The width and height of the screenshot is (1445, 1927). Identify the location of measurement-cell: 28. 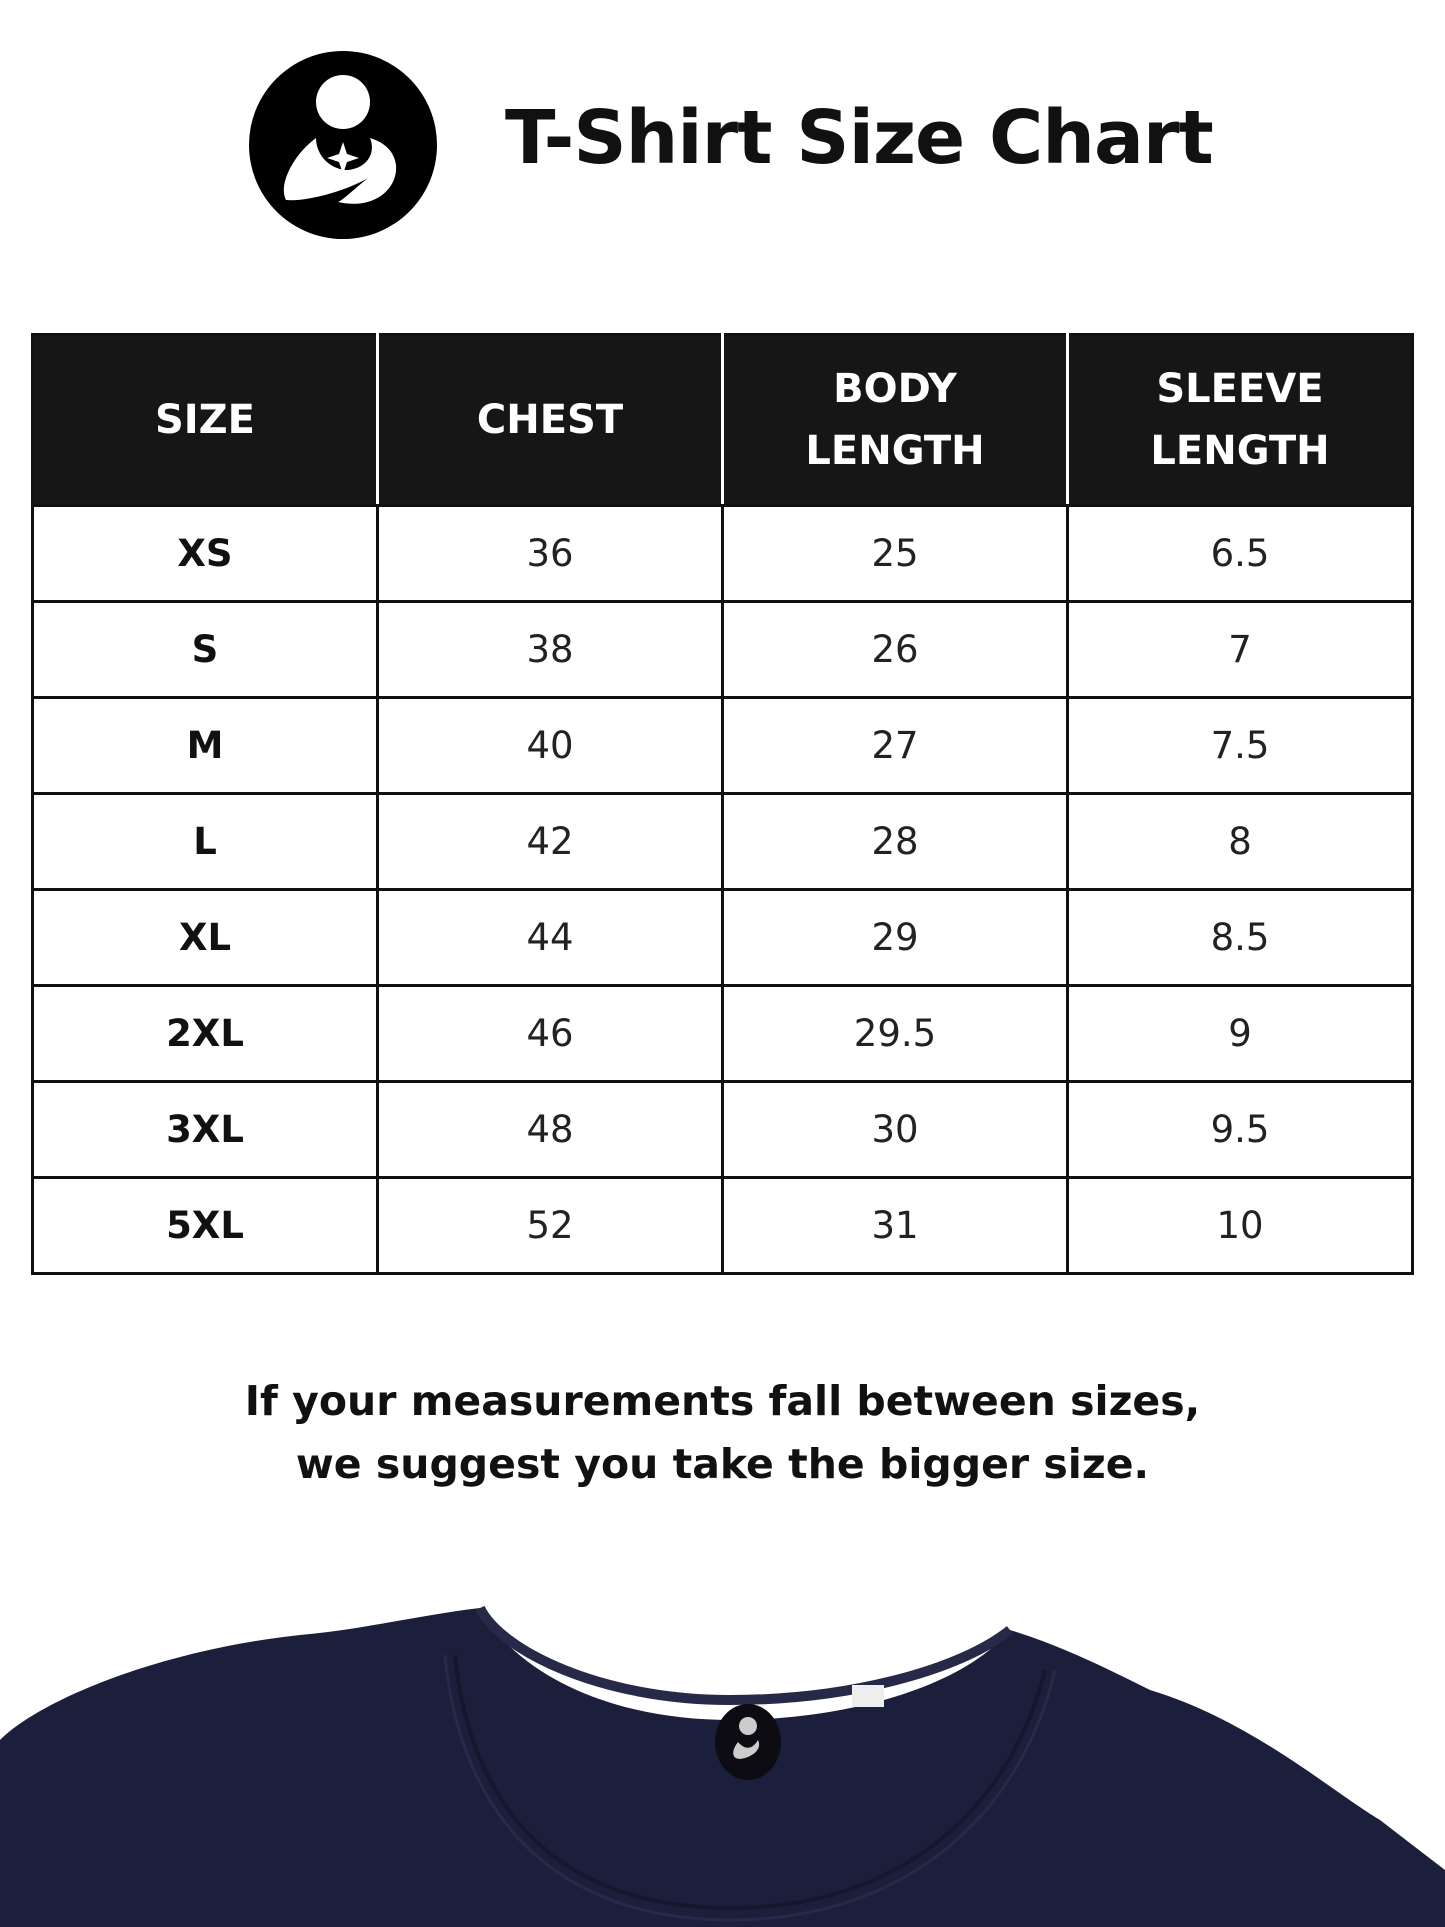
(895, 841).